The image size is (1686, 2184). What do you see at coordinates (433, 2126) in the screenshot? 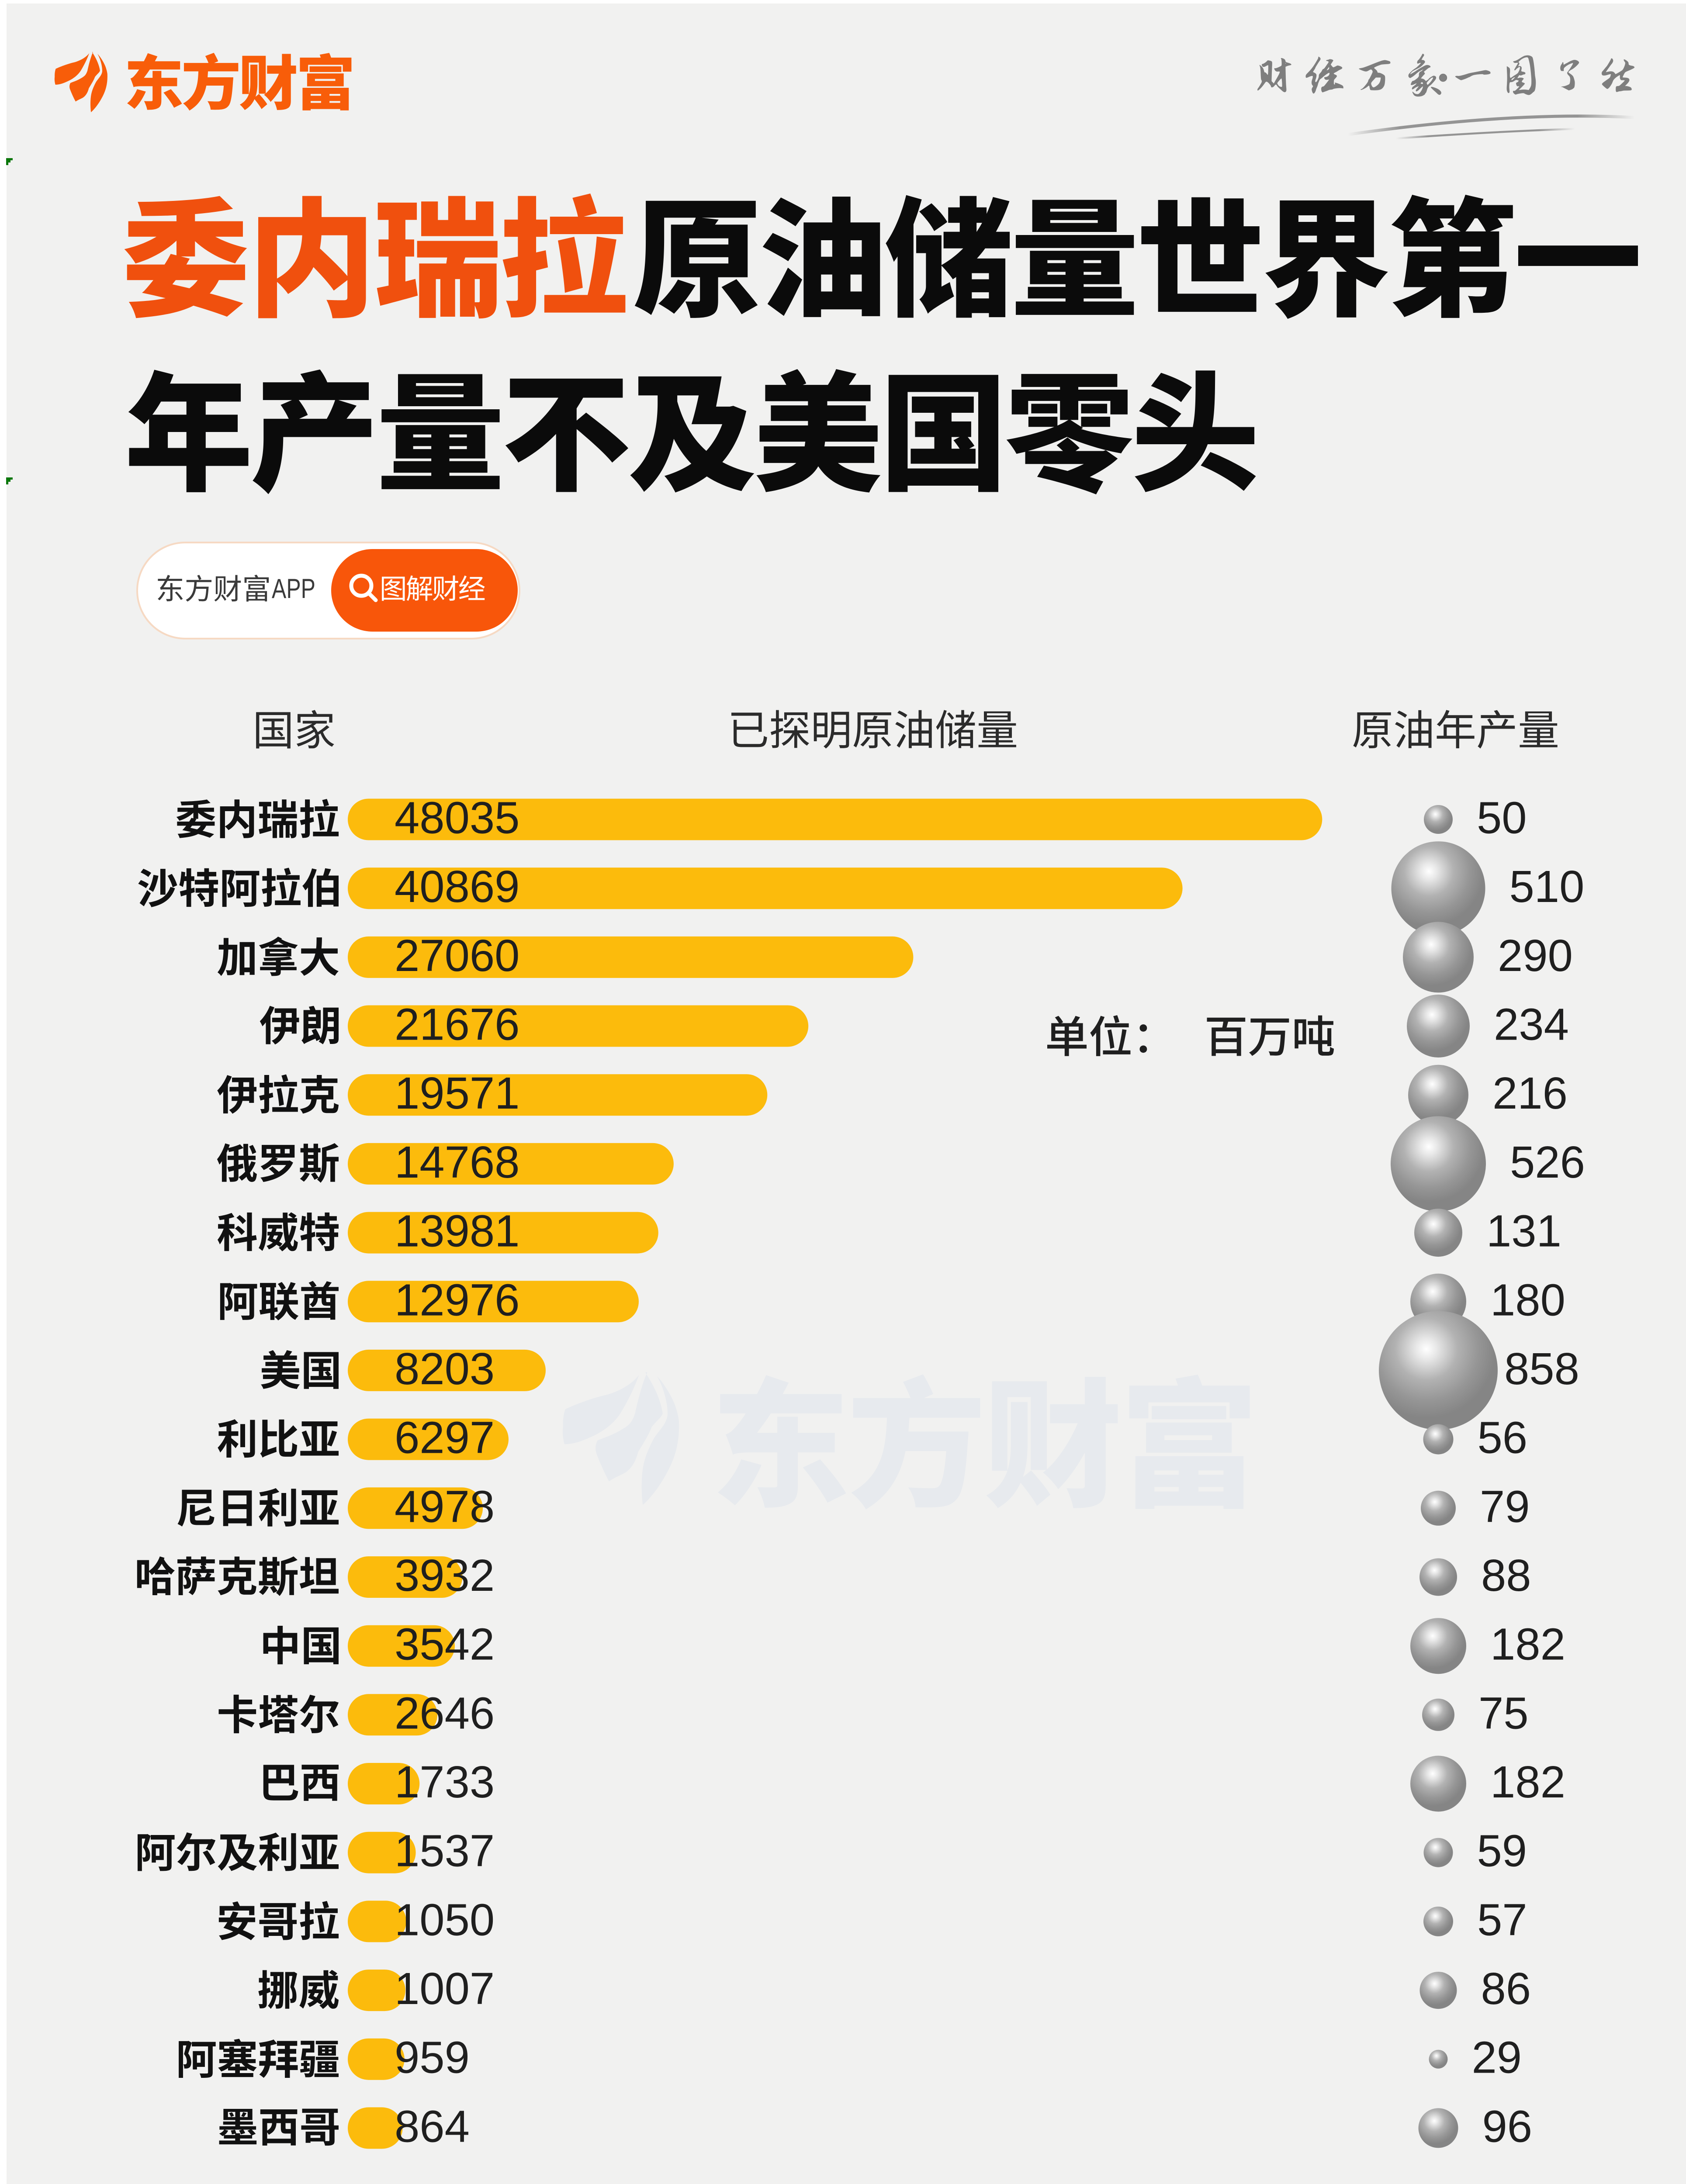
I see `svg-text: 864` at bounding box center [433, 2126].